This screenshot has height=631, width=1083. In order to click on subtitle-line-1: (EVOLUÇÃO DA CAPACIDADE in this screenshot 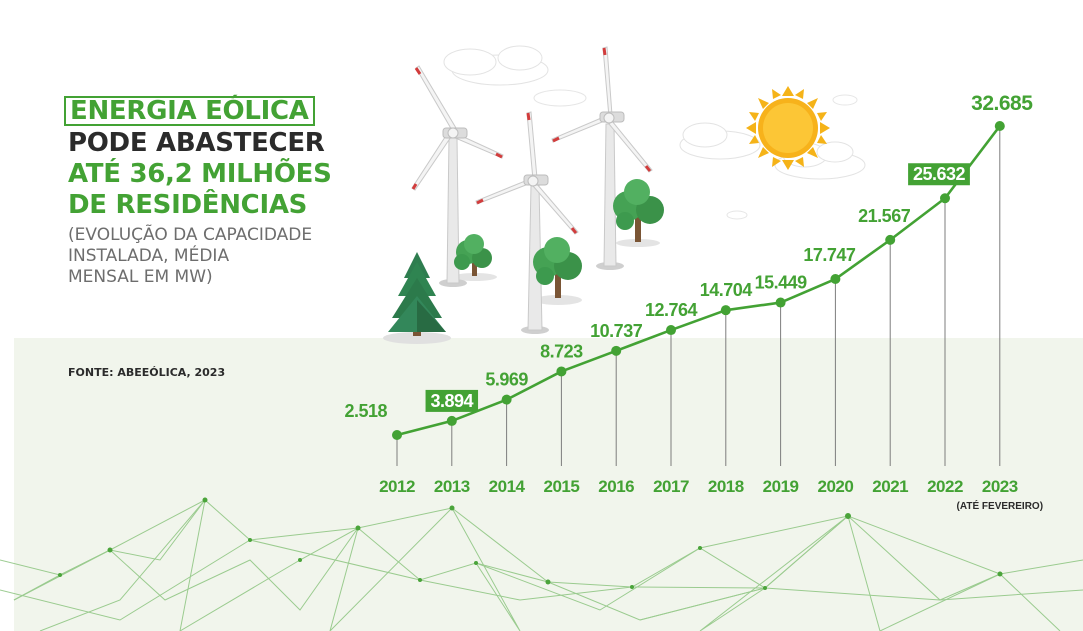, I will do `click(190, 235)`.